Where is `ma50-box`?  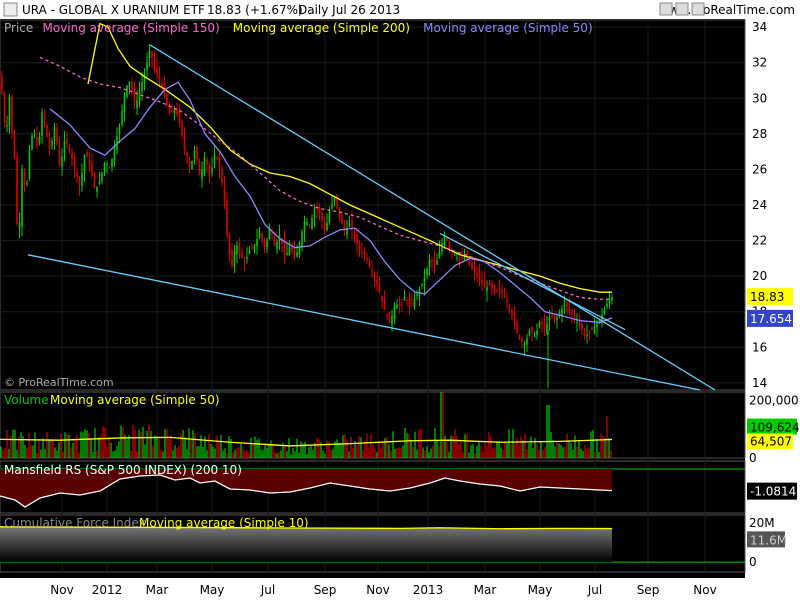 ma50-box is located at coordinates (770, 318).